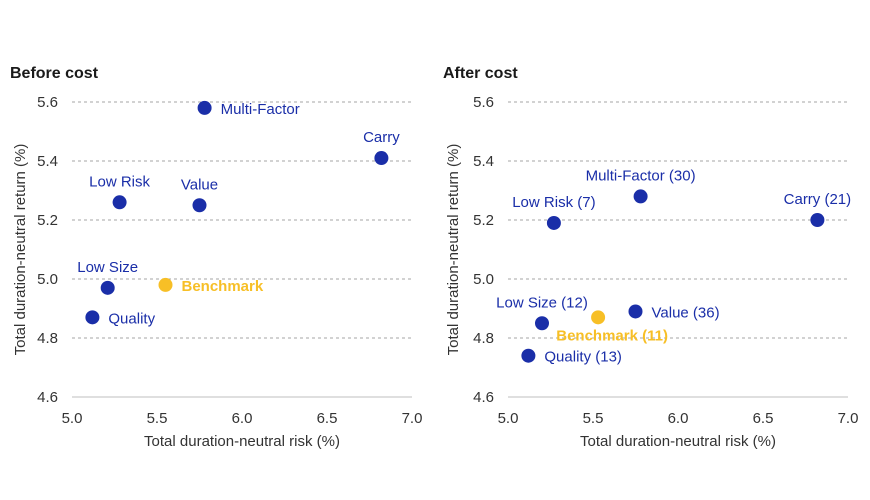 This screenshot has width=870, height=500. I want to click on point-label: Quality (13), so click(583, 357).